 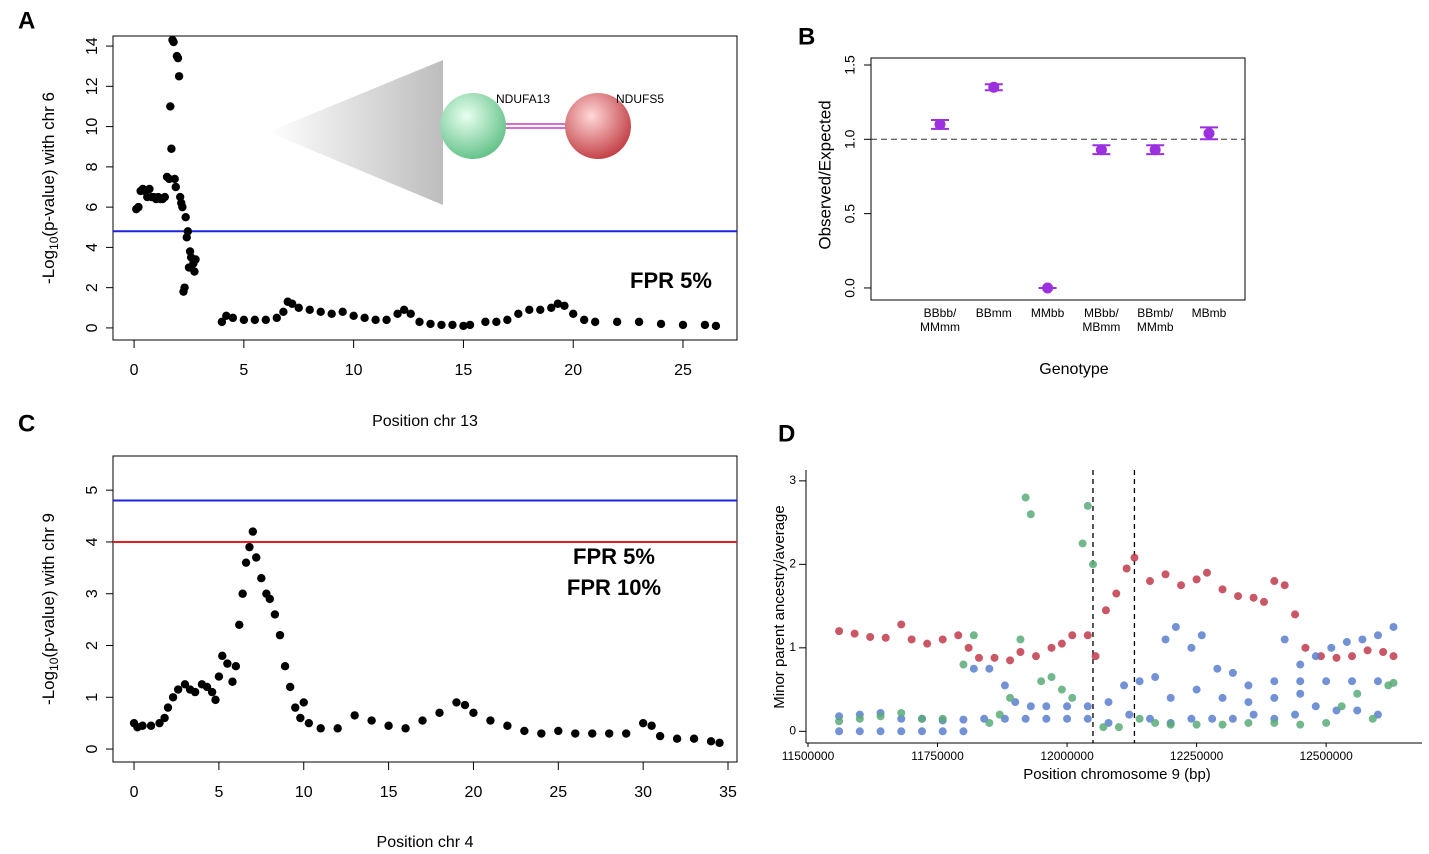 What do you see at coordinates (1326, 756) in the screenshot?
I see `x-tick-label: 12500000` at bounding box center [1326, 756].